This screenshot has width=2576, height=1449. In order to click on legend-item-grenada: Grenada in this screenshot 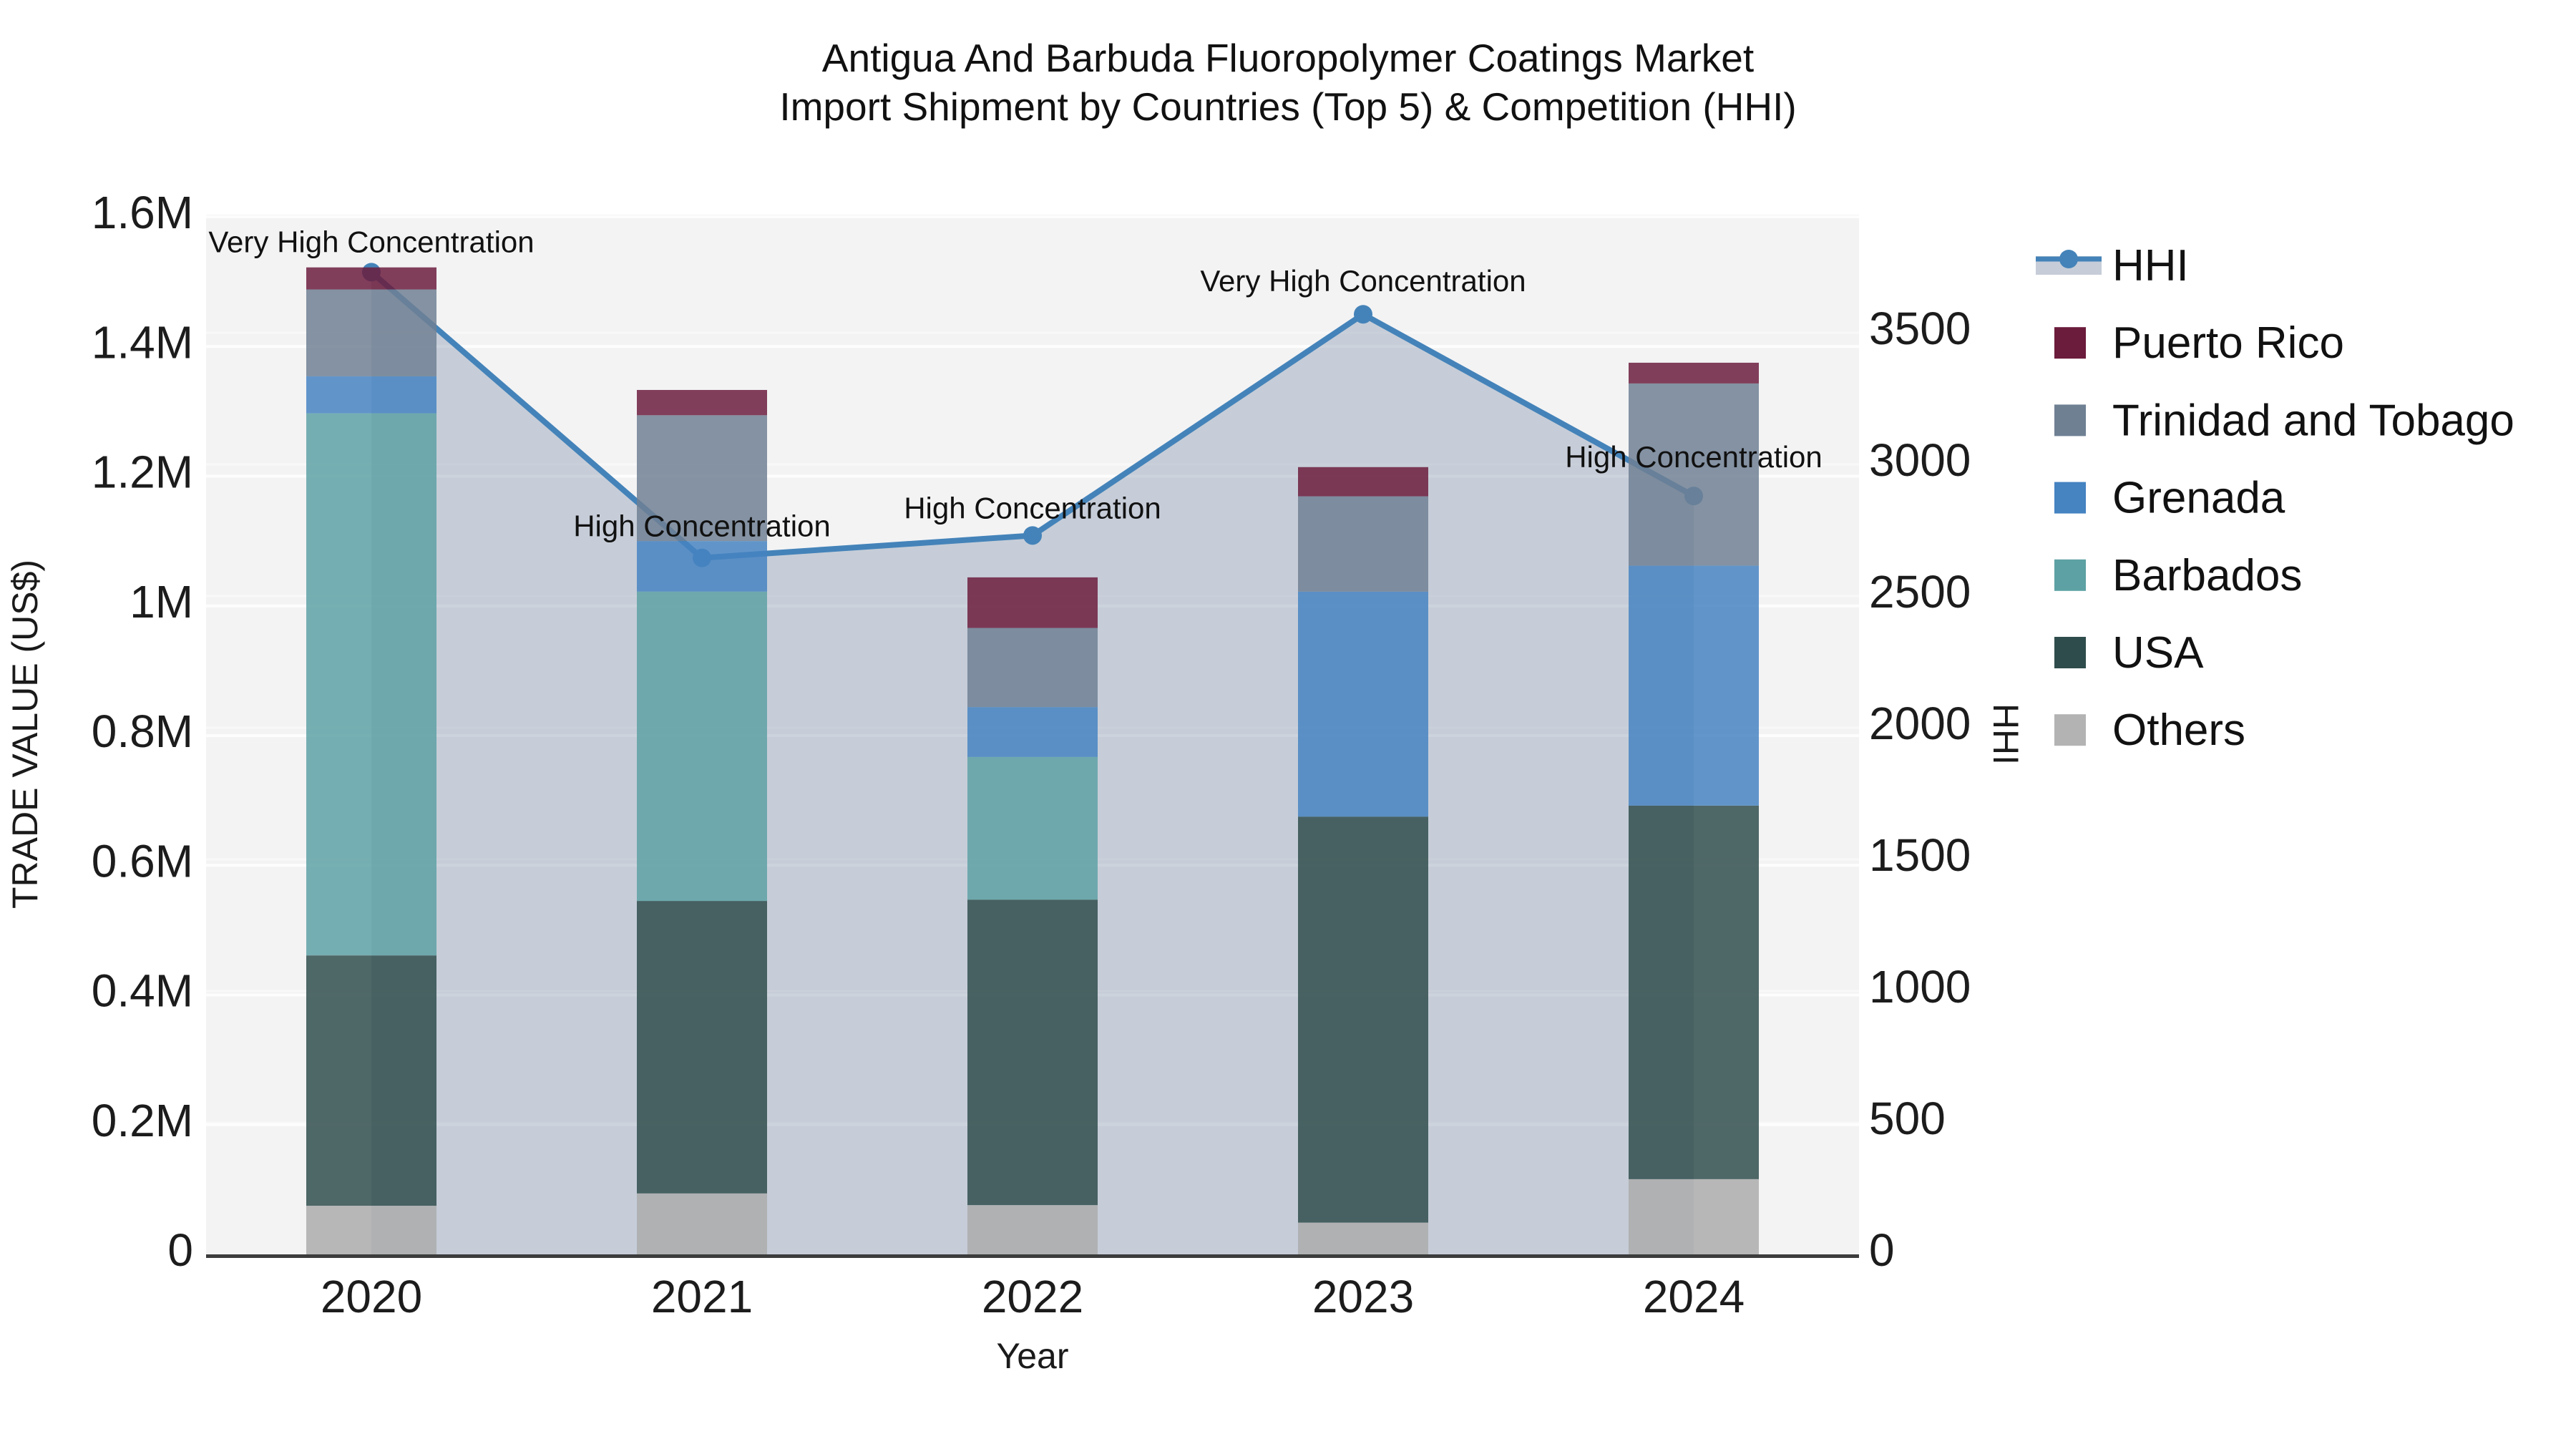, I will do `click(2169, 498)`.